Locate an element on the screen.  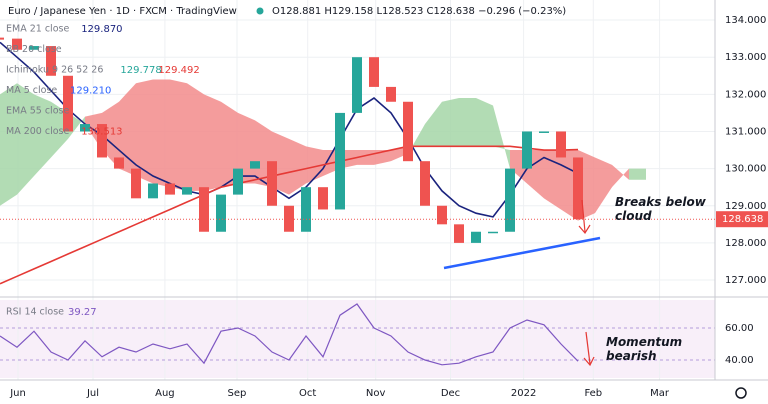
trendline is located at coordinates (522, 253).